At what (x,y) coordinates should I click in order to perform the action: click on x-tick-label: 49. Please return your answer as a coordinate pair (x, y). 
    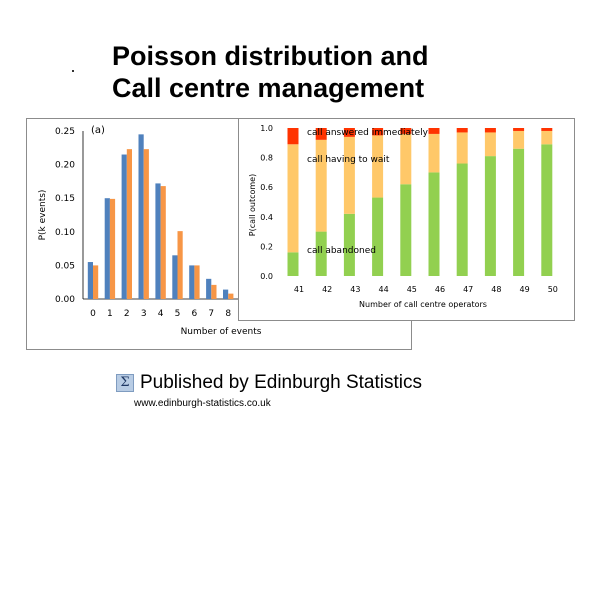
    Looking at the image, I should click on (525, 289).